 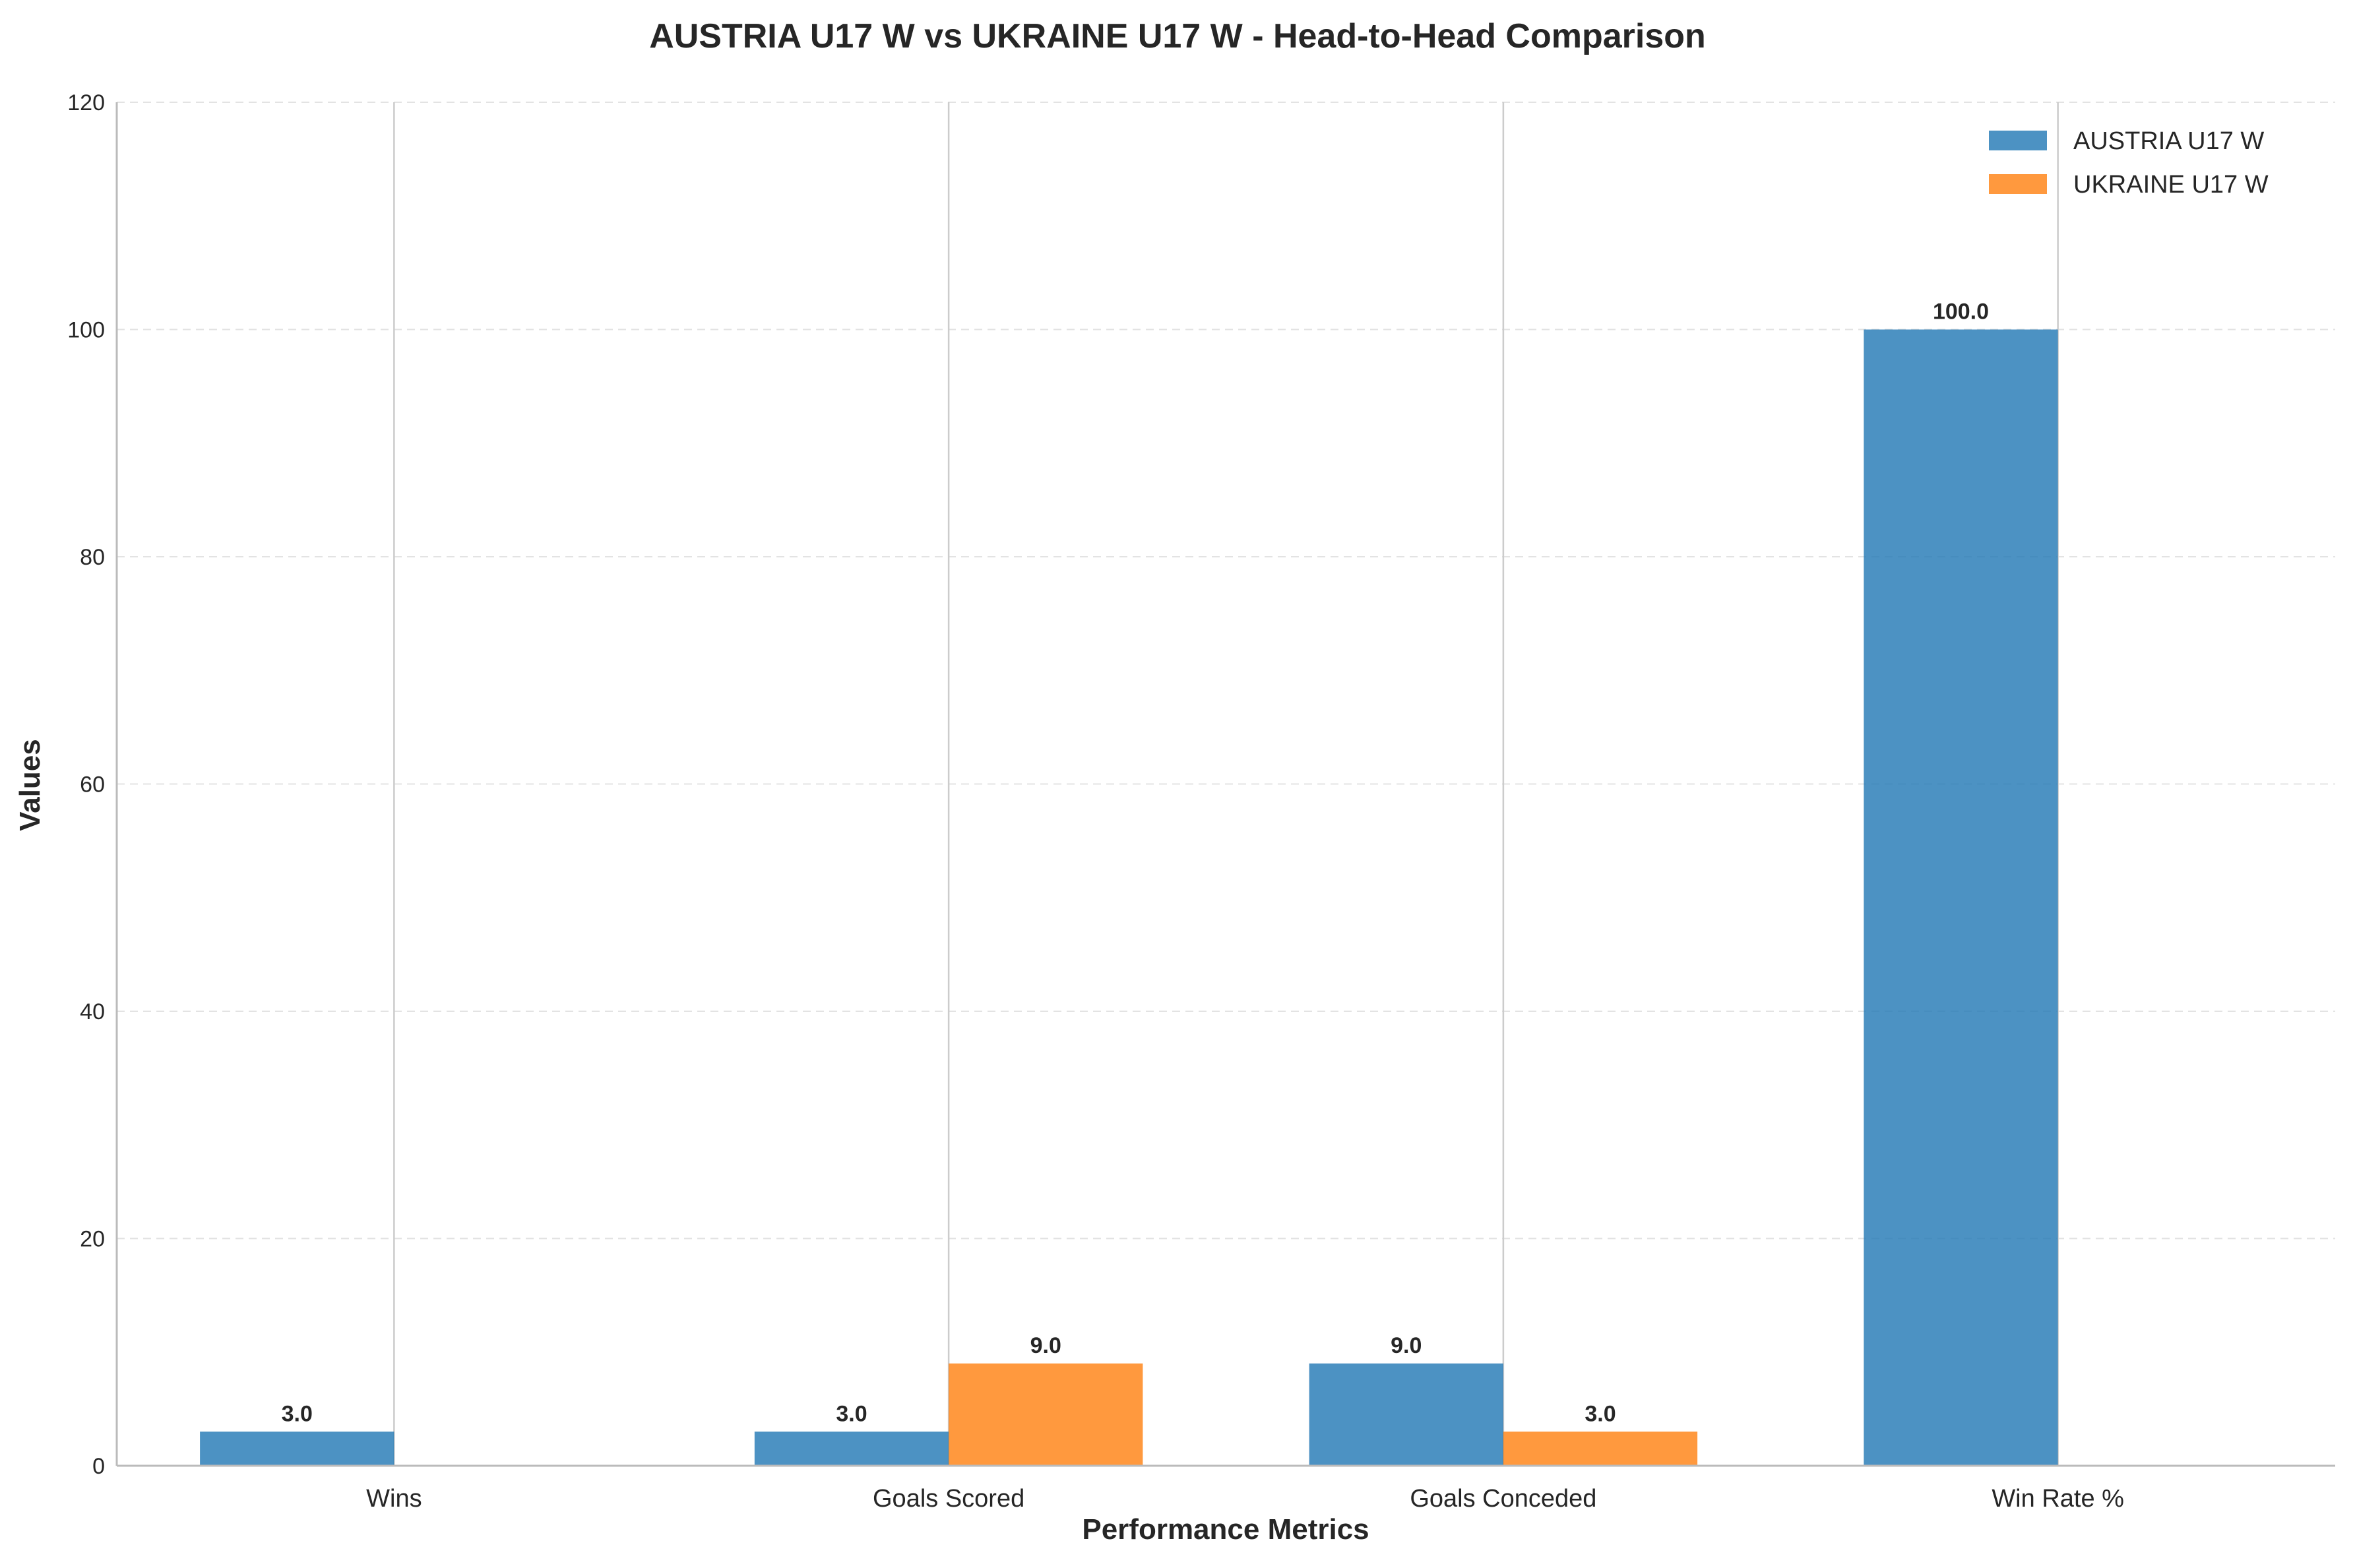 I want to click on x-tick-label: Goals Scored, so click(x=948, y=1499).